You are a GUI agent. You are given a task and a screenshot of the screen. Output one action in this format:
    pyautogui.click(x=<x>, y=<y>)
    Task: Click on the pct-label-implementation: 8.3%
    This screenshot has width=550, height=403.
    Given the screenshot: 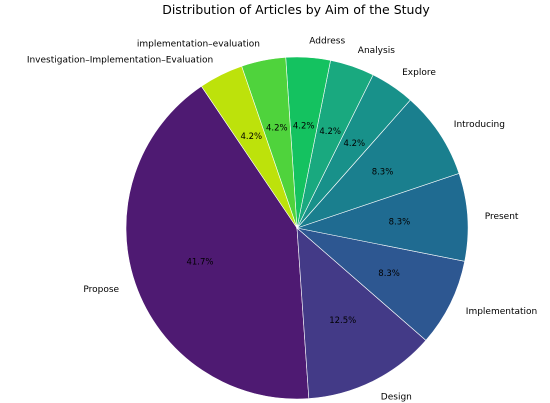 What is the action you would take?
    pyautogui.click(x=389, y=274)
    